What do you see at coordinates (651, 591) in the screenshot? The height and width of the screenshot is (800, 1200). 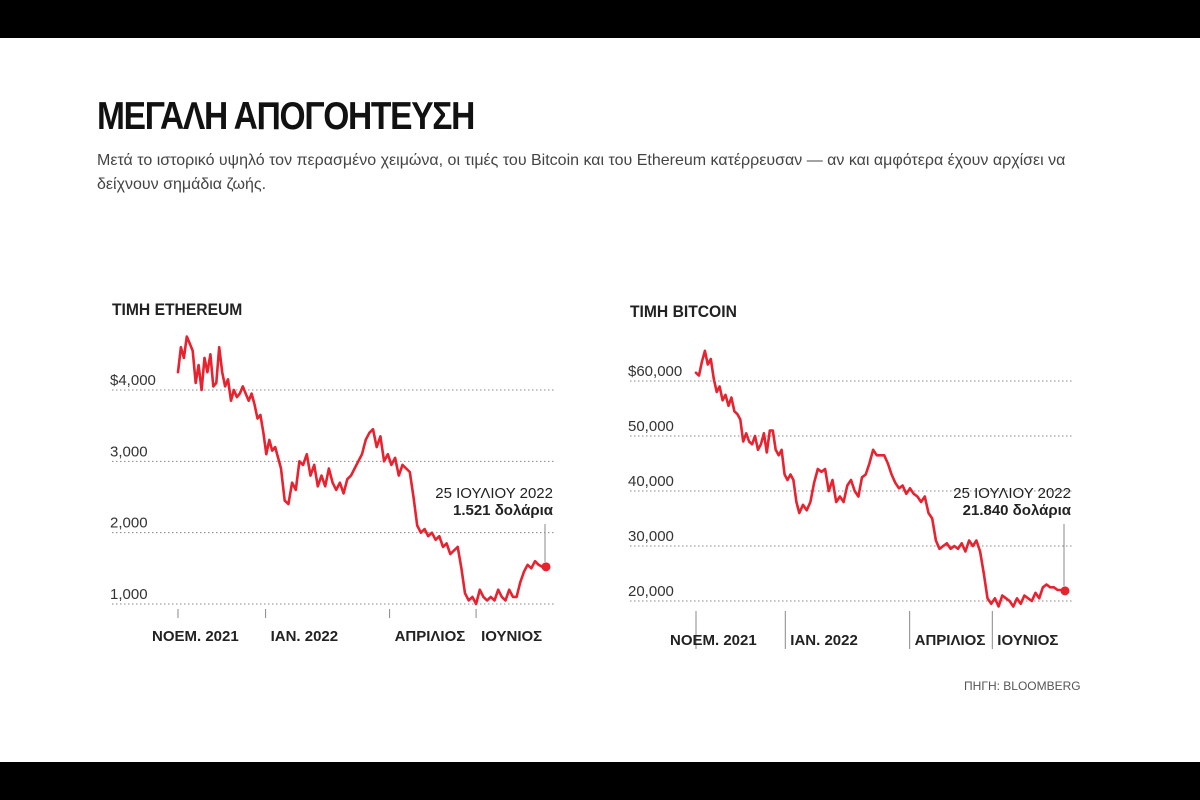 I see `btc-y-tick-label: 20,000` at bounding box center [651, 591].